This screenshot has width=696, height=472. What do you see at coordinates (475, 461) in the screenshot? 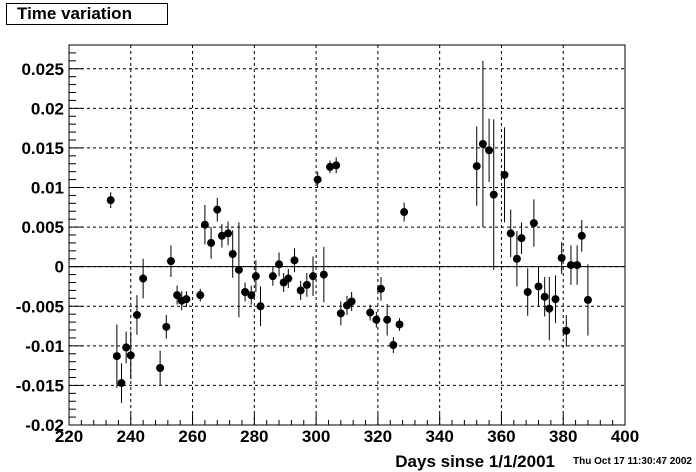
I see `x-axis-title: Days sinse 1/1/2001` at bounding box center [475, 461].